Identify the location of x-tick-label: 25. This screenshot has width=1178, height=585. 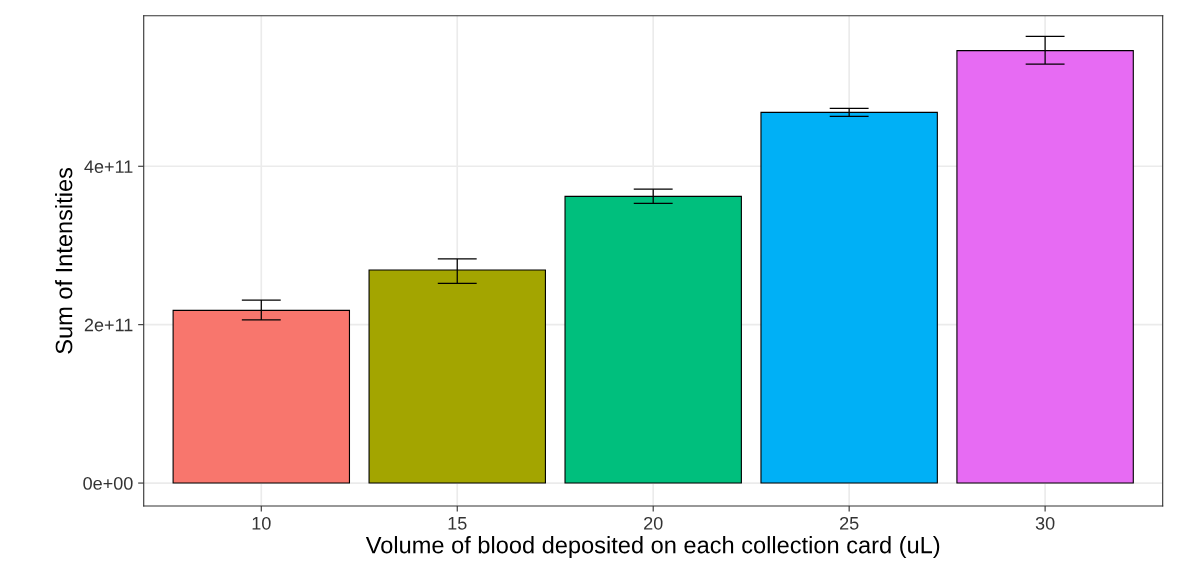
(849, 523).